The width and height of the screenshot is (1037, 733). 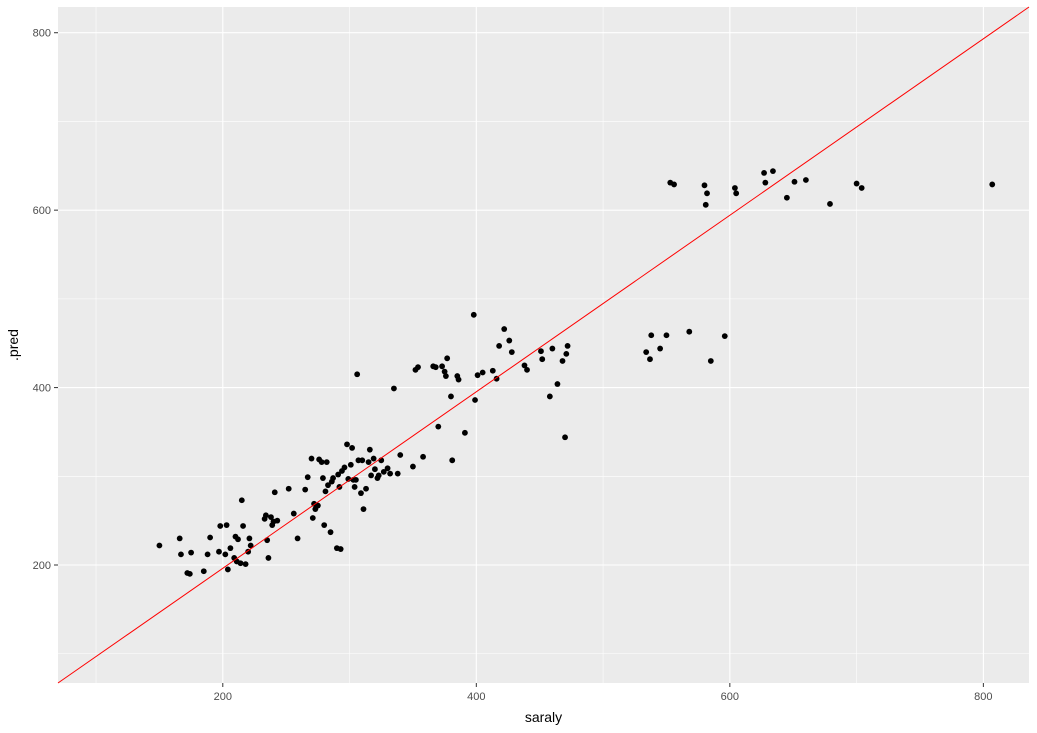 What do you see at coordinates (13, 345) in the screenshot?
I see `y-axis-title: .pred` at bounding box center [13, 345].